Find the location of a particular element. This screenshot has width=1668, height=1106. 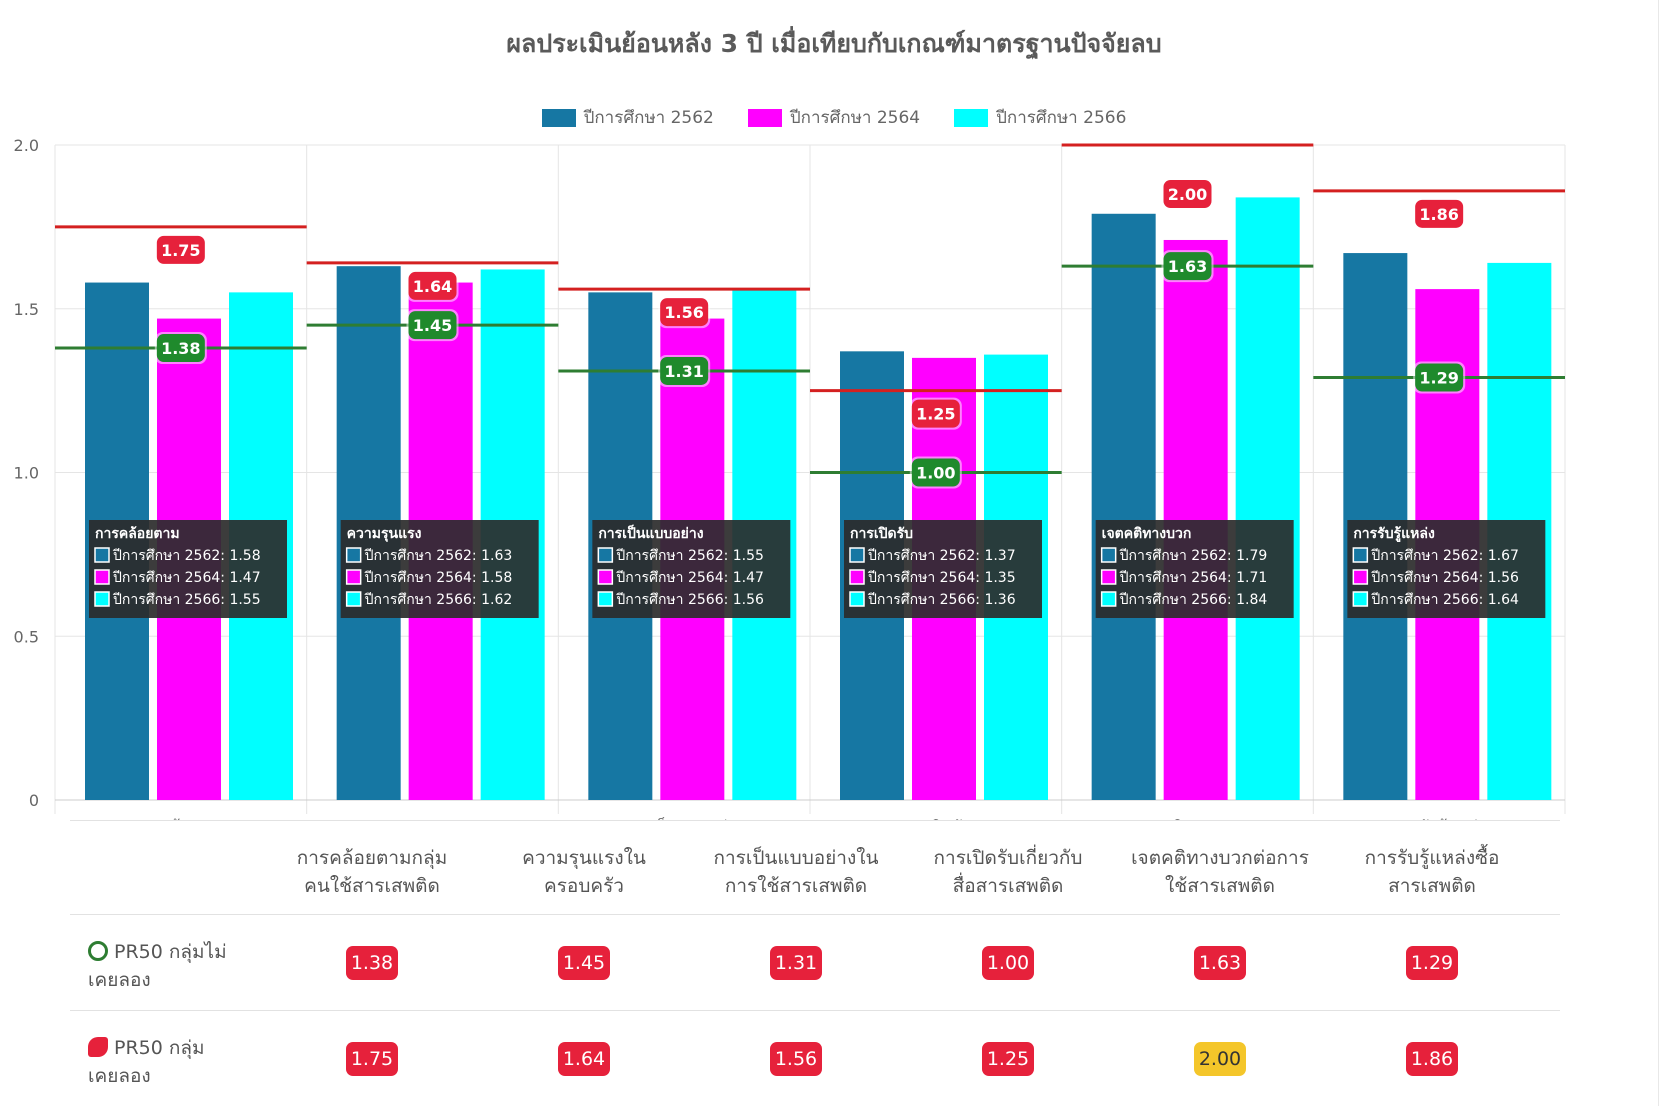

pr50-never-table-badge: 1.29 is located at coordinates (1432, 963).